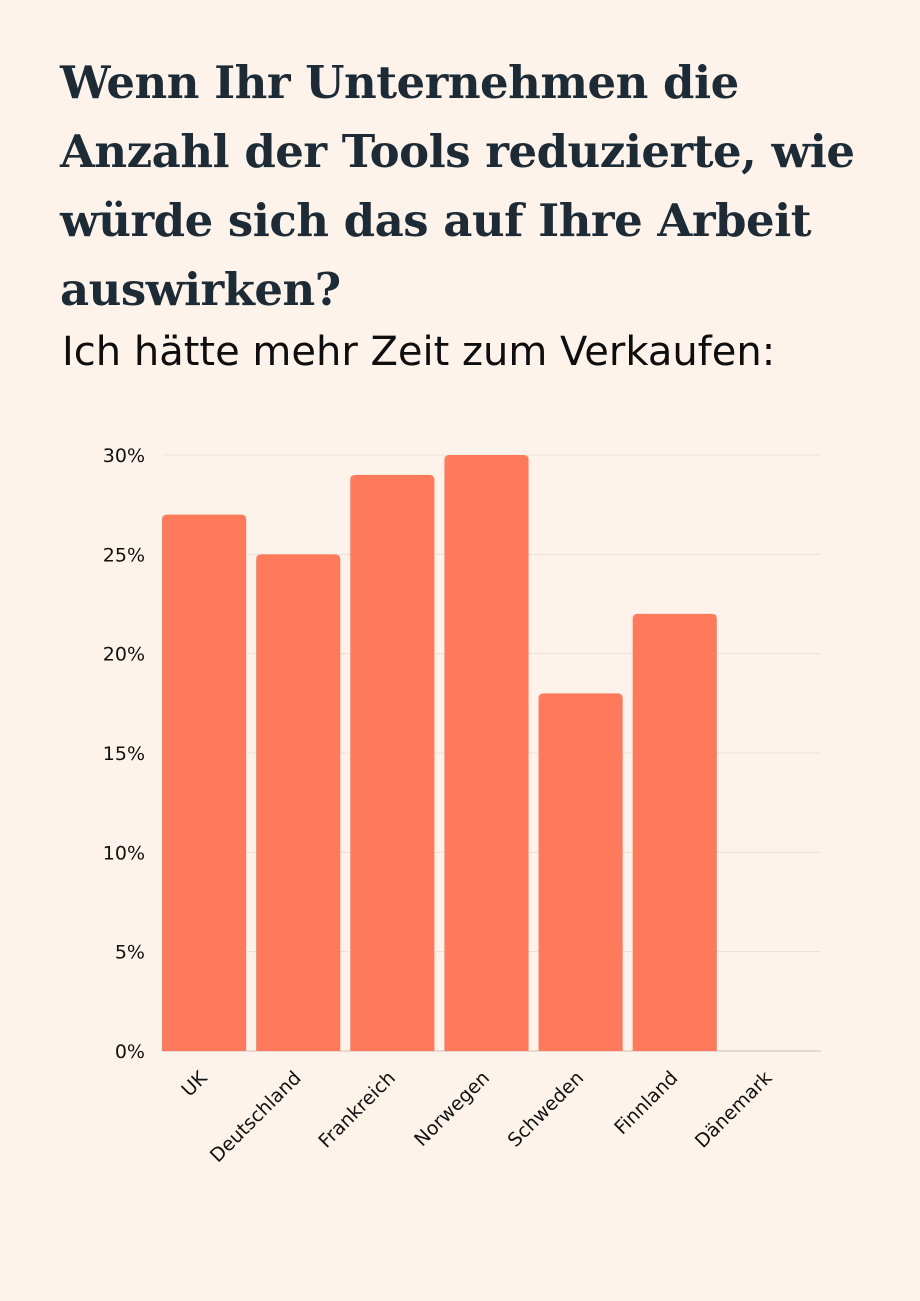 The width and height of the screenshot is (920, 1301). What do you see at coordinates (419, 352) in the screenshot?
I see `chart-title: Ich hätte mehr Zeit zum Verkaufen:` at bounding box center [419, 352].